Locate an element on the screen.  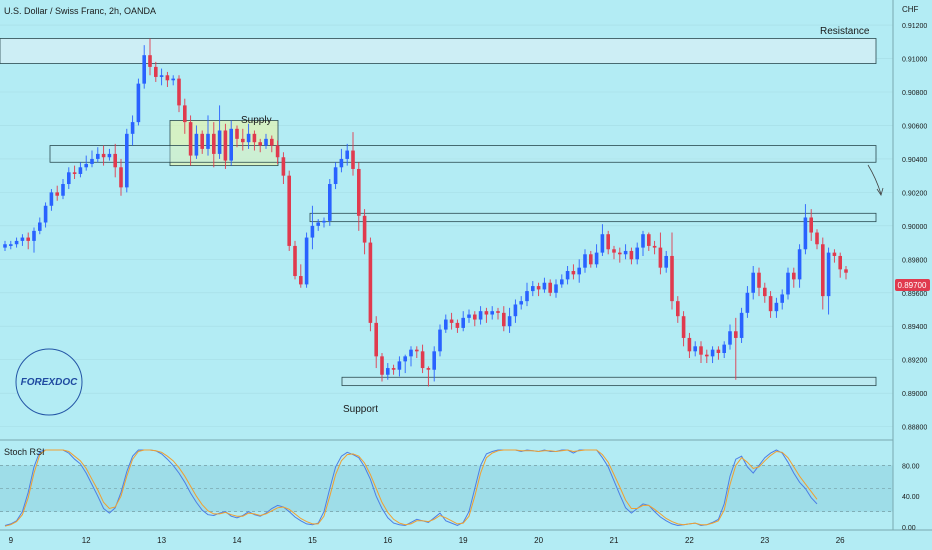
price-tick-label: 0.90000 is located at coordinates (914, 227).